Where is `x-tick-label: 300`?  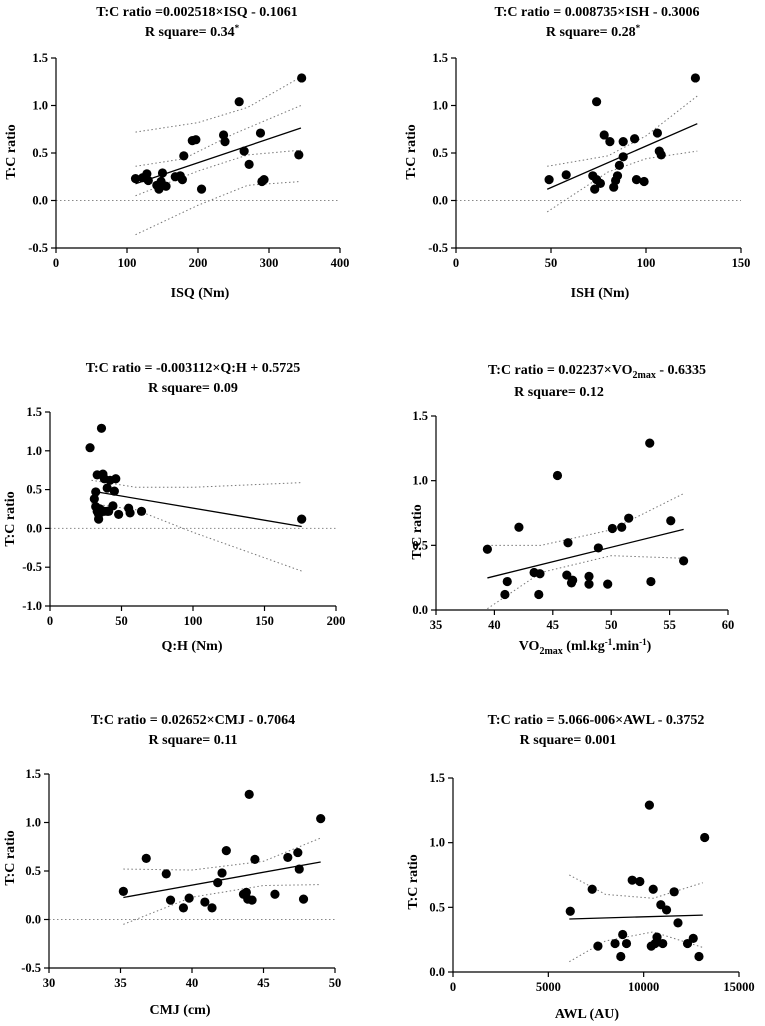 x-tick-label: 300 is located at coordinates (269, 263).